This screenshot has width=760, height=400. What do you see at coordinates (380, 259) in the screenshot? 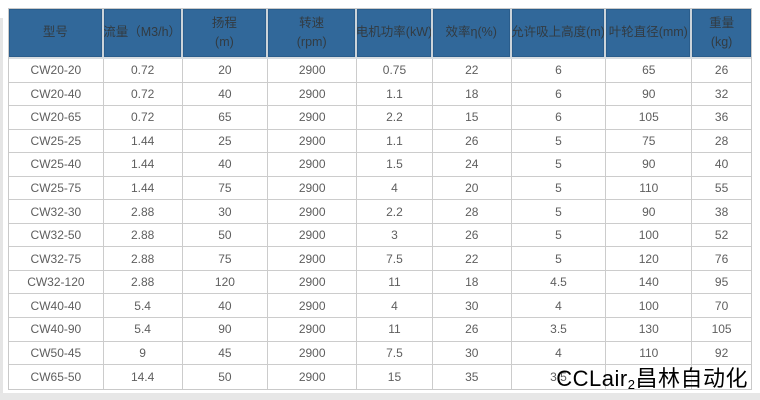
I see `table-row: CW32-75 2.88 75 2900 7.5 22 5 120 76` at bounding box center [380, 259].